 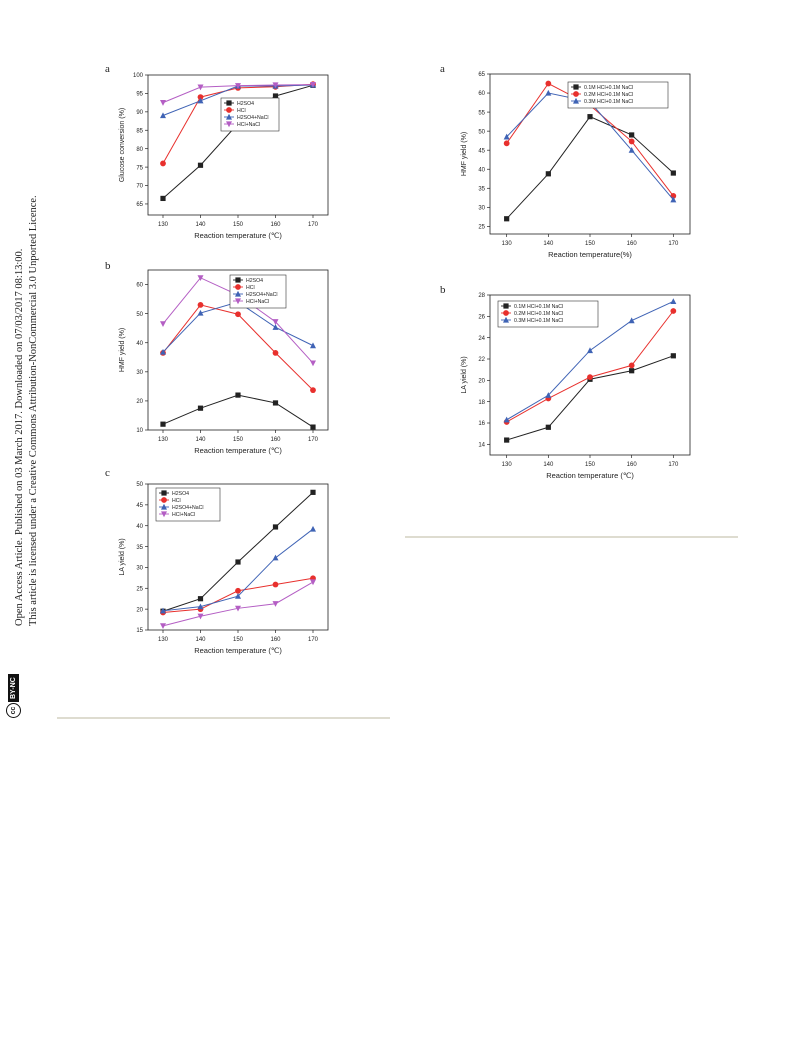 What do you see at coordinates (13, 696) in the screenshot?
I see `cc-license-badge: cc BY-NC` at bounding box center [13, 696].